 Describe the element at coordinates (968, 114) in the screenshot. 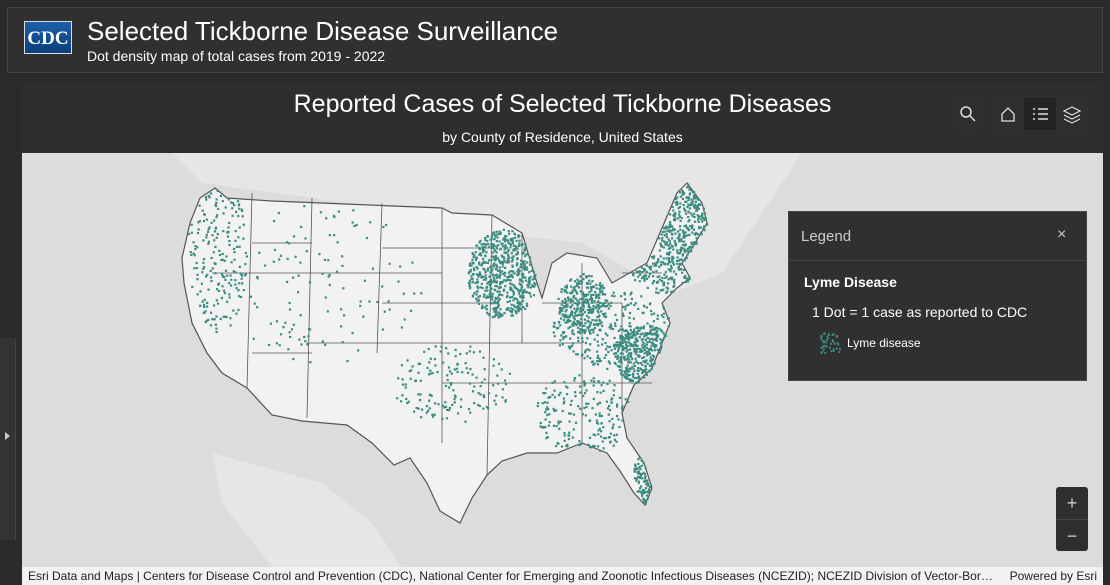

I see `search-button` at that location.